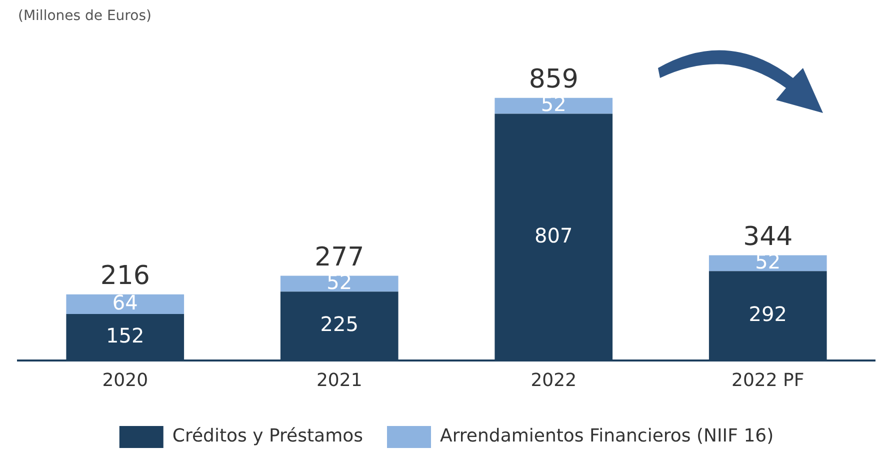 Image resolution: width=893 pixels, height=467 pixels. I want to click on data-label: 292, so click(767, 314).